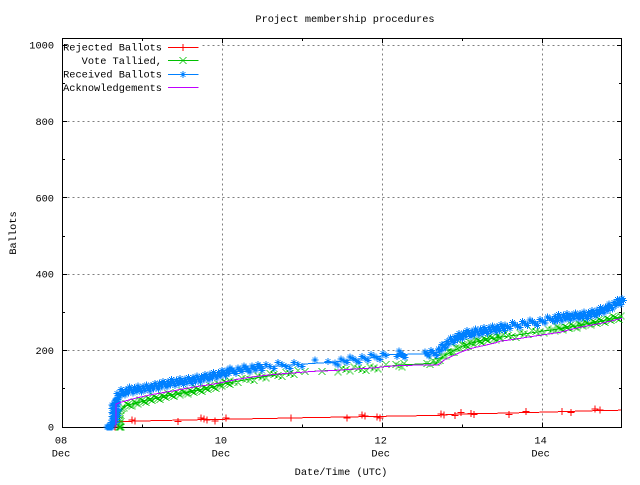 The height and width of the screenshot is (485, 640). Describe the element at coordinates (44, 123) in the screenshot. I see `svg-text: 800` at that location.